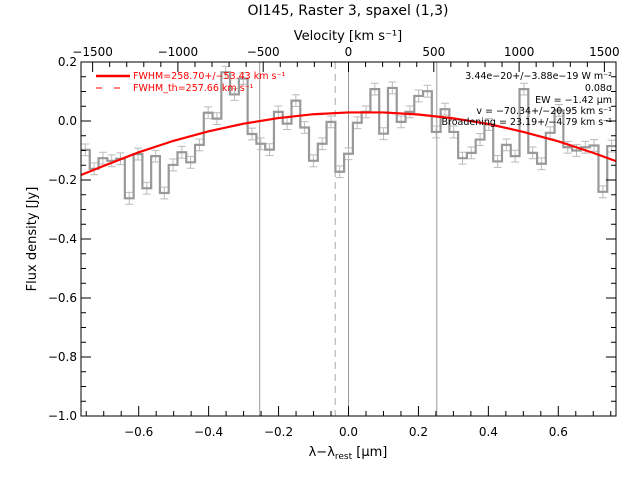  Describe the element at coordinates (62, 180) in the screenshot. I see `y-tick-label: −0.2` at that location.